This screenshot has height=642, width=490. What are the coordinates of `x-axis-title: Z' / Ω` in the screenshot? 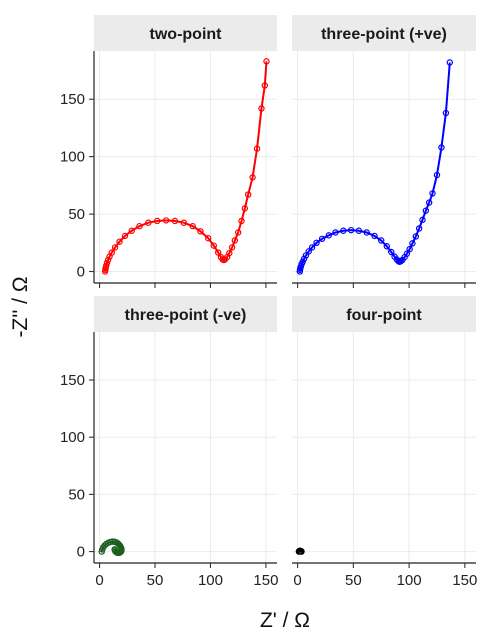 It's located at (285, 620).